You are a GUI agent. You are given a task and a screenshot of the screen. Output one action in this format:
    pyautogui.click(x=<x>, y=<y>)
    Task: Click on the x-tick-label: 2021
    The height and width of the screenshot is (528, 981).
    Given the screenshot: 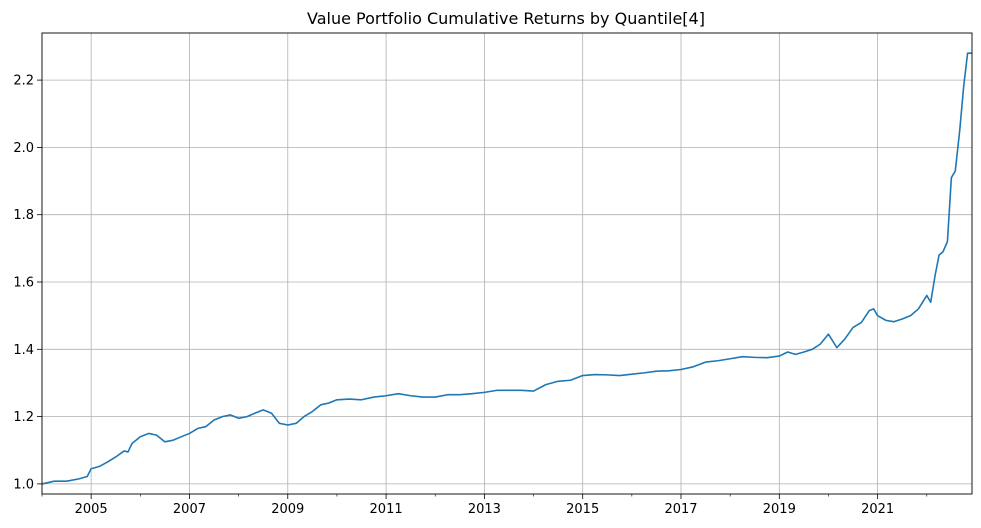 What is the action you would take?
    pyautogui.click(x=877, y=509)
    